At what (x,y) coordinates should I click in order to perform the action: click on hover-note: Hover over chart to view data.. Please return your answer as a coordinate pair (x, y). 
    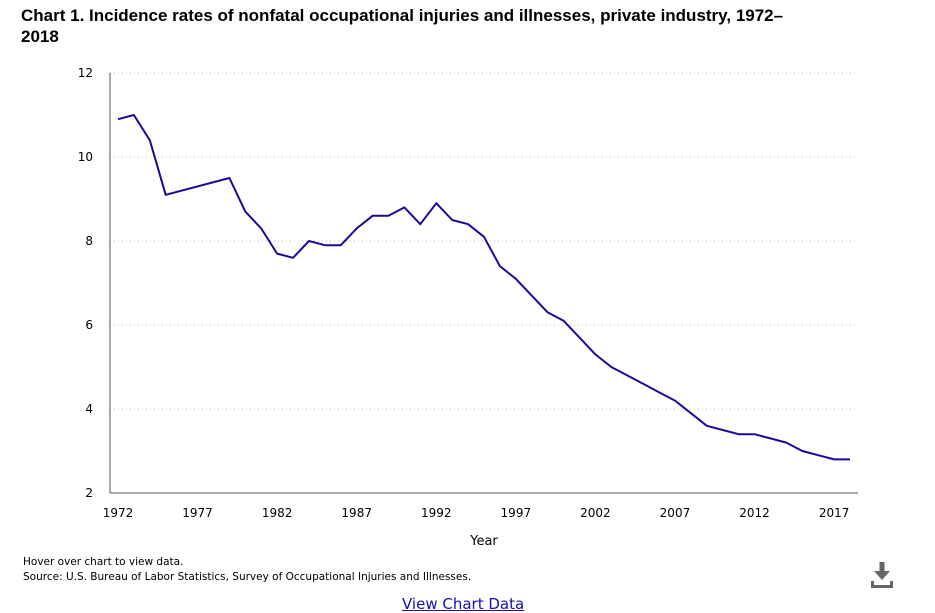
    Looking at the image, I should click on (103, 562).